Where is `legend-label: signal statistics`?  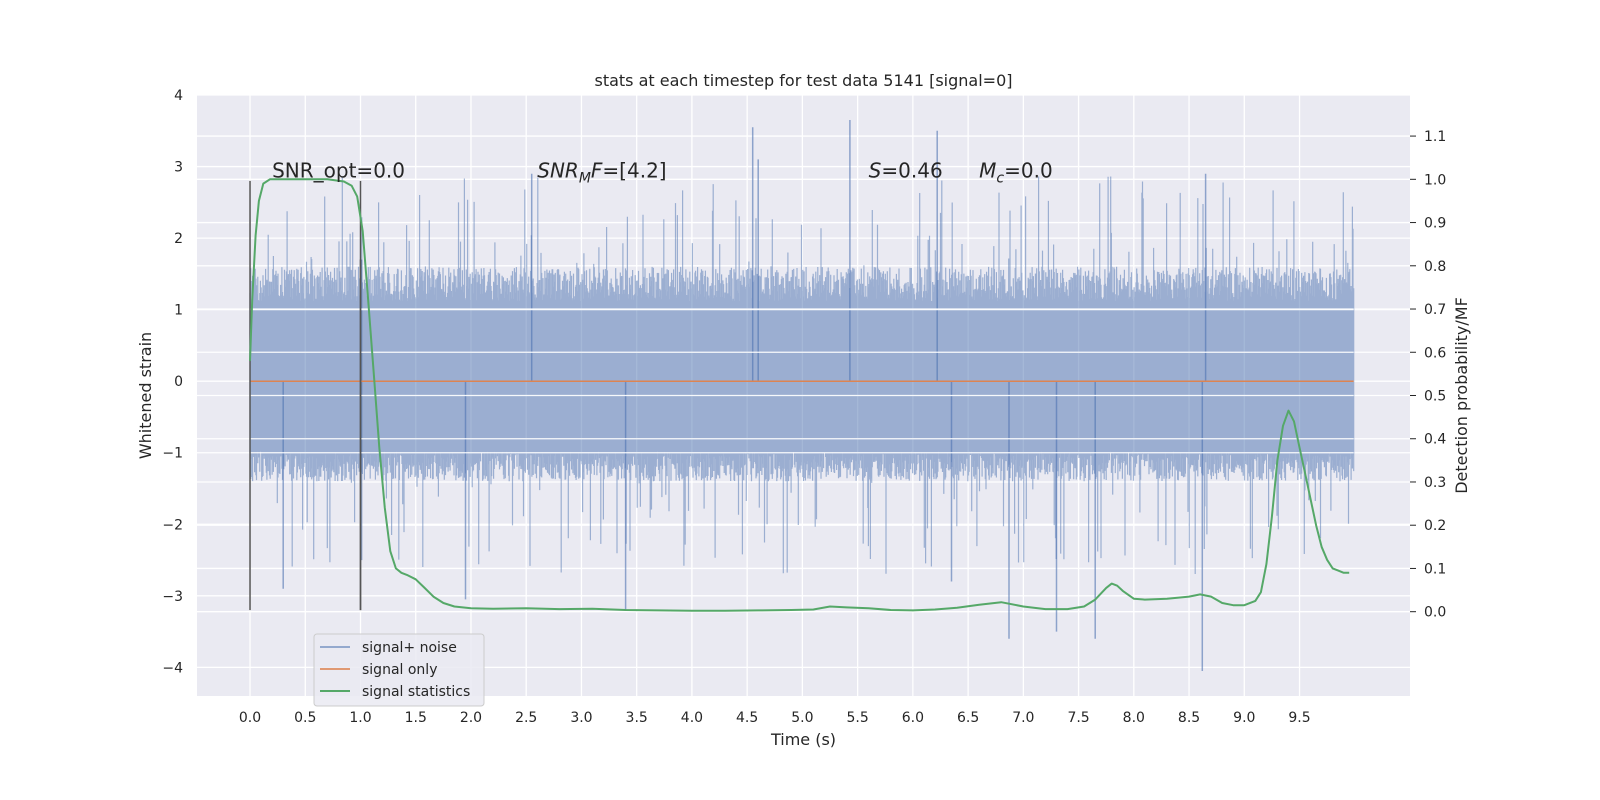
legend-label: signal statistics is located at coordinates (416, 692).